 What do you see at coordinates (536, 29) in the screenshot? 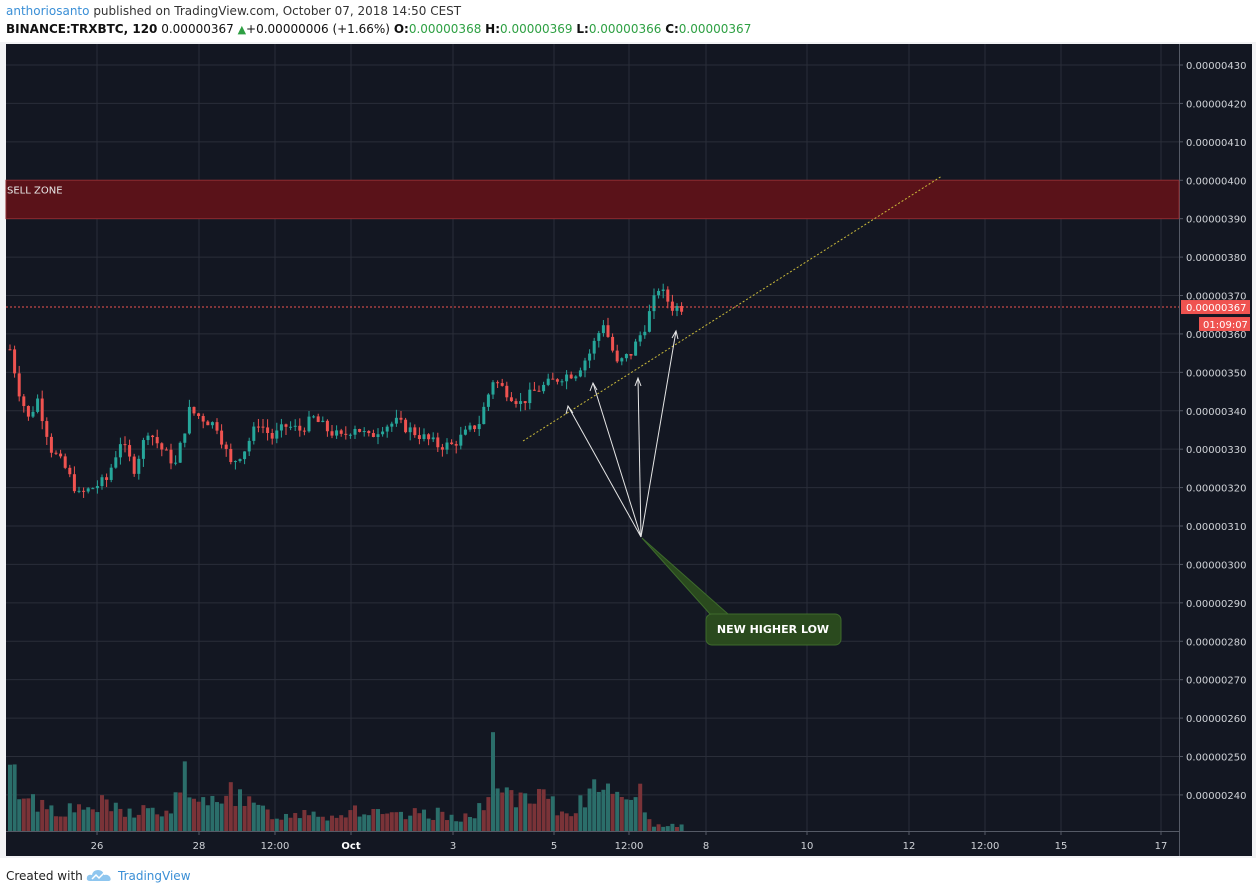
I see `high-value: 0.00000369` at bounding box center [536, 29].